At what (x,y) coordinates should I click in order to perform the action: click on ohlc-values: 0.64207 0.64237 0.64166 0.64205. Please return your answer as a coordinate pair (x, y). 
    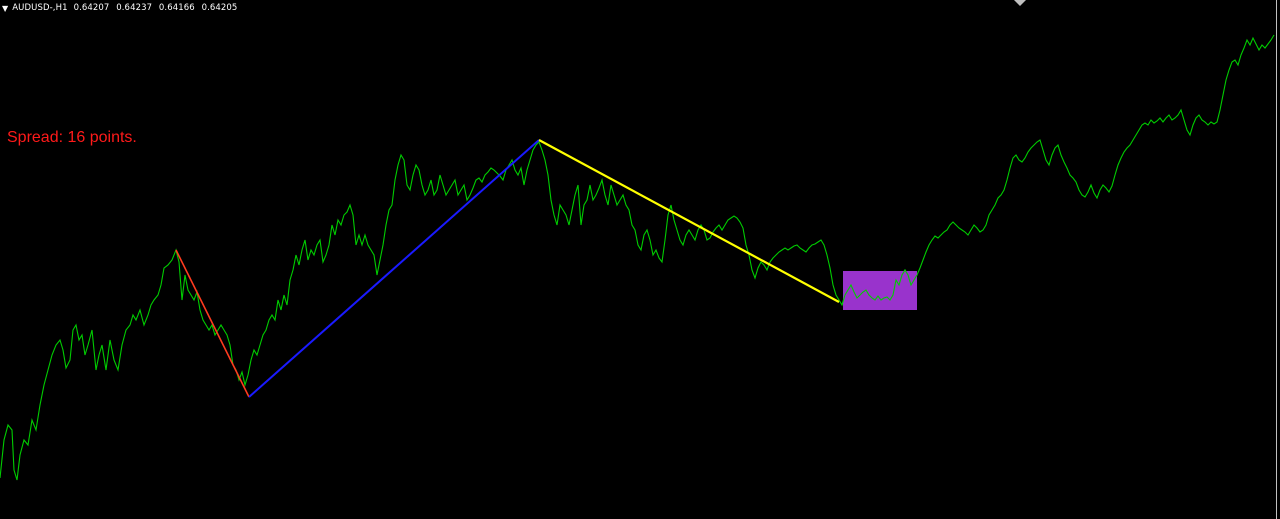
    Looking at the image, I should click on (158, 8).